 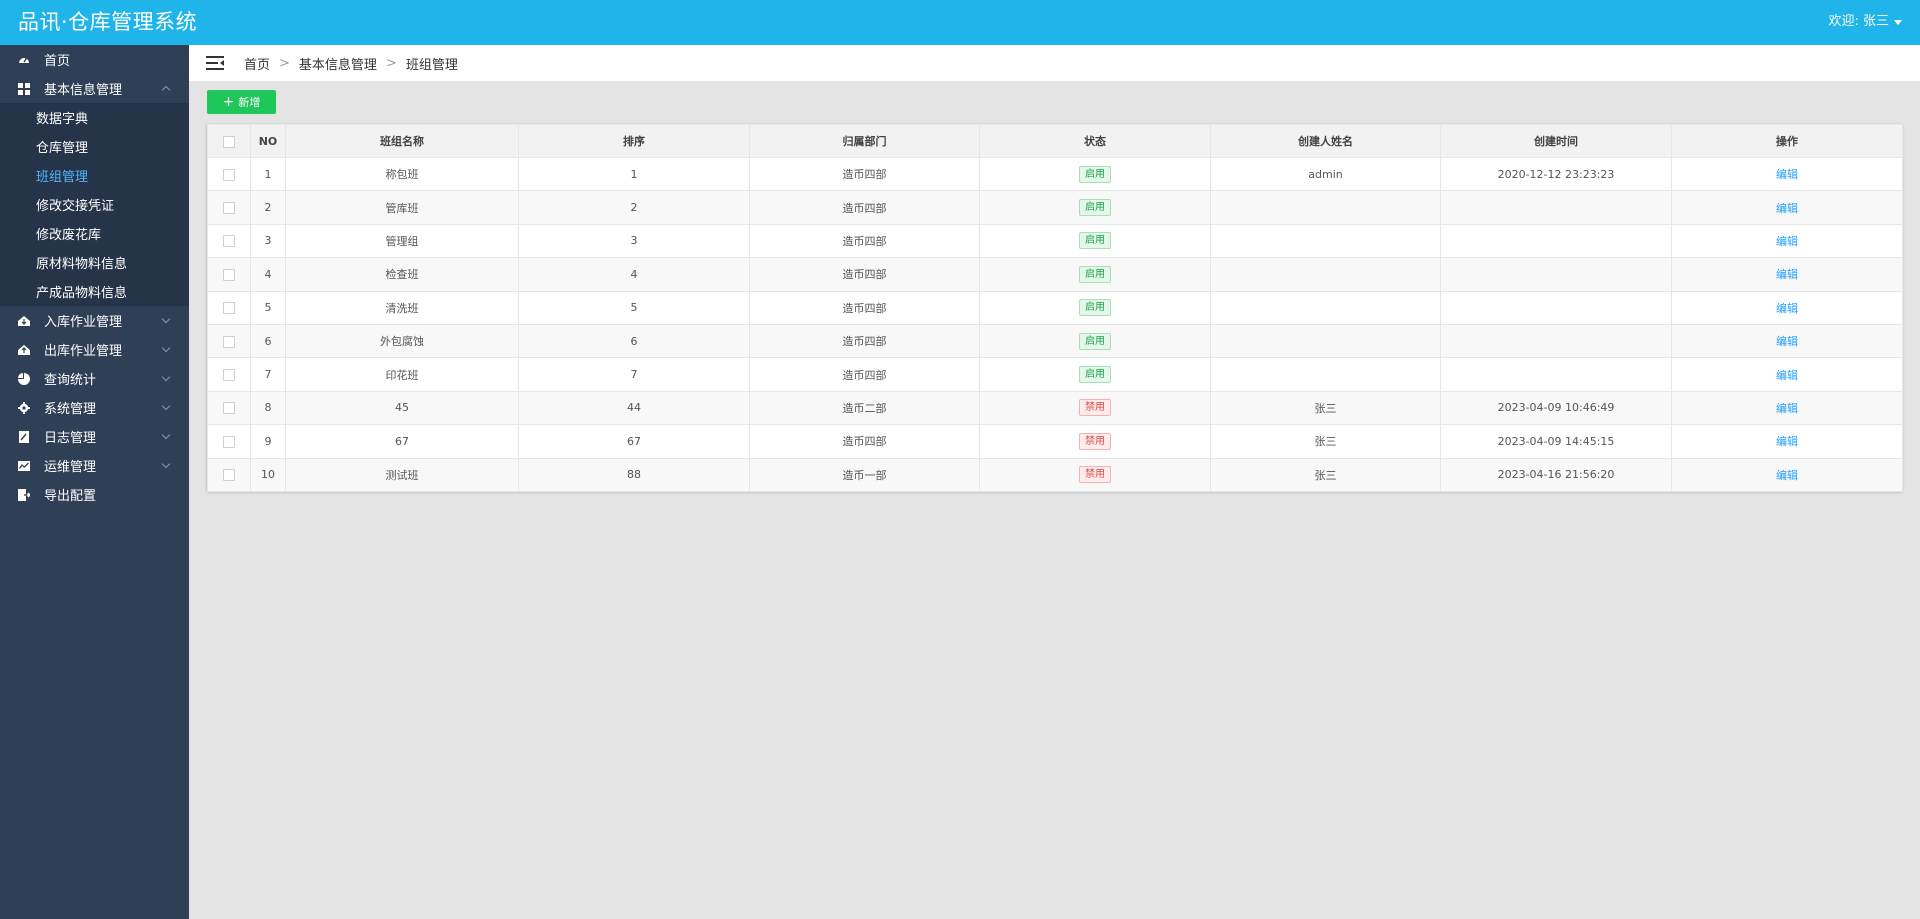 I want to click on sidebar-item-data-dictionary: 数据字典, so click(x=62, y=119).